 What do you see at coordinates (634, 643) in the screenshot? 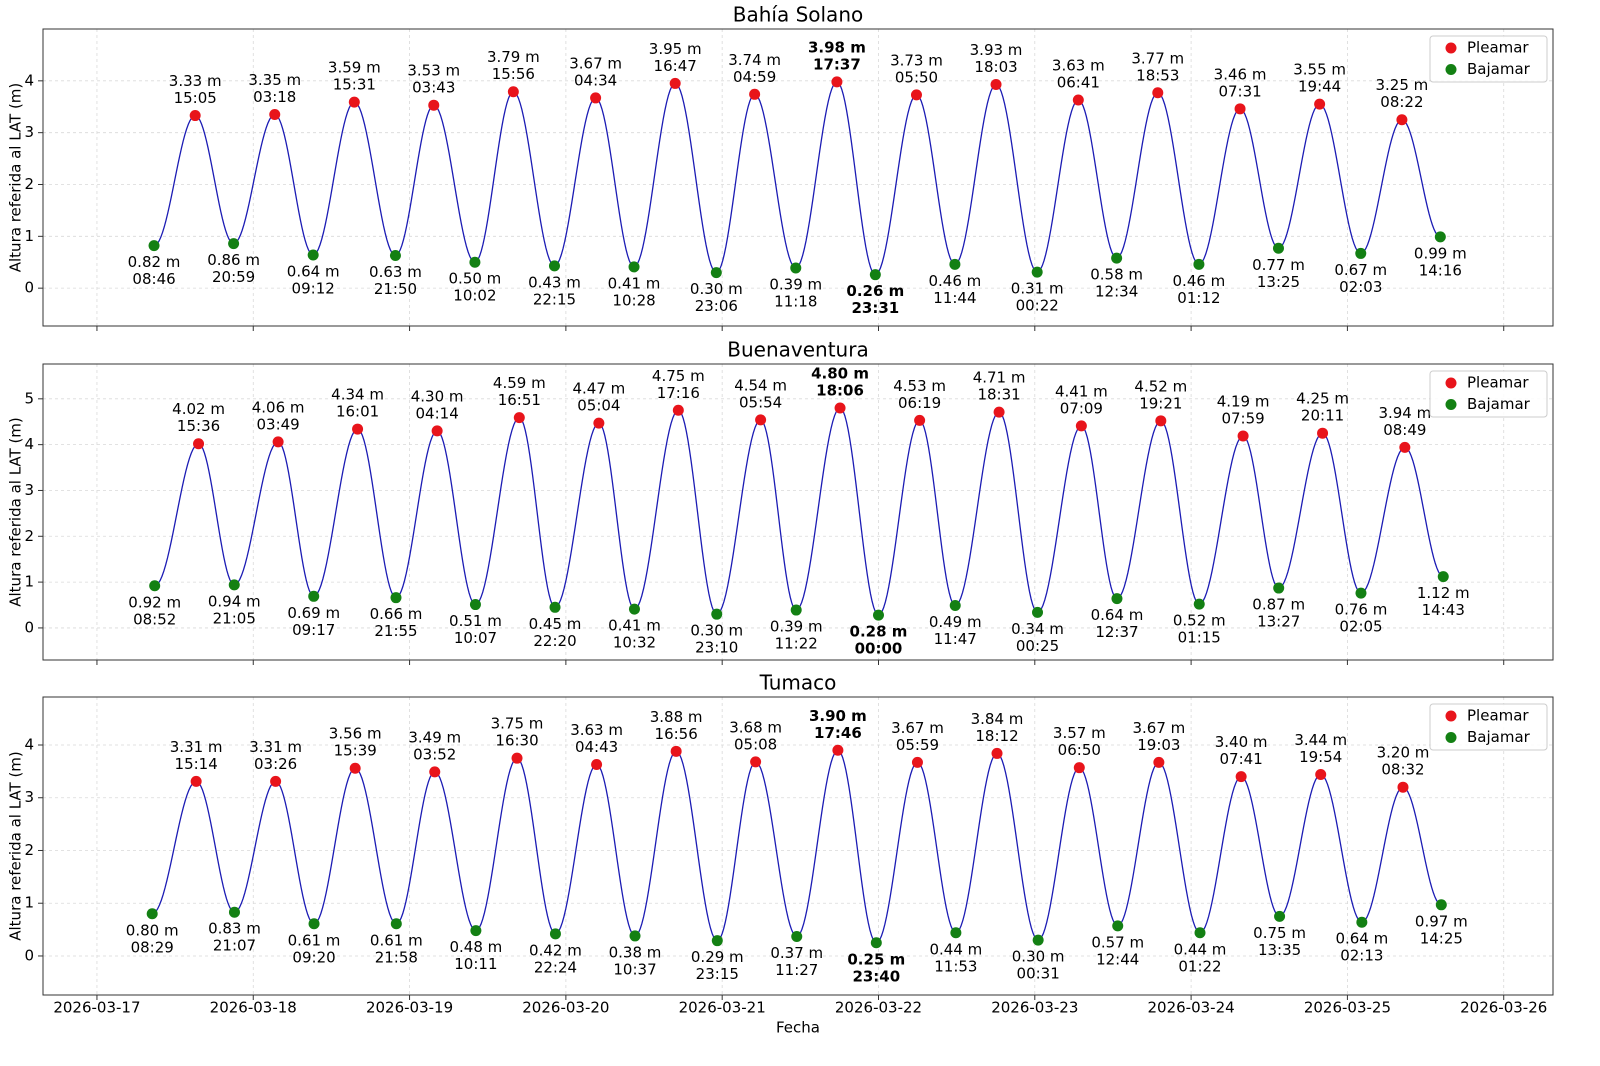
I see `time-label: 10:32` at bounding box center [634, 643].